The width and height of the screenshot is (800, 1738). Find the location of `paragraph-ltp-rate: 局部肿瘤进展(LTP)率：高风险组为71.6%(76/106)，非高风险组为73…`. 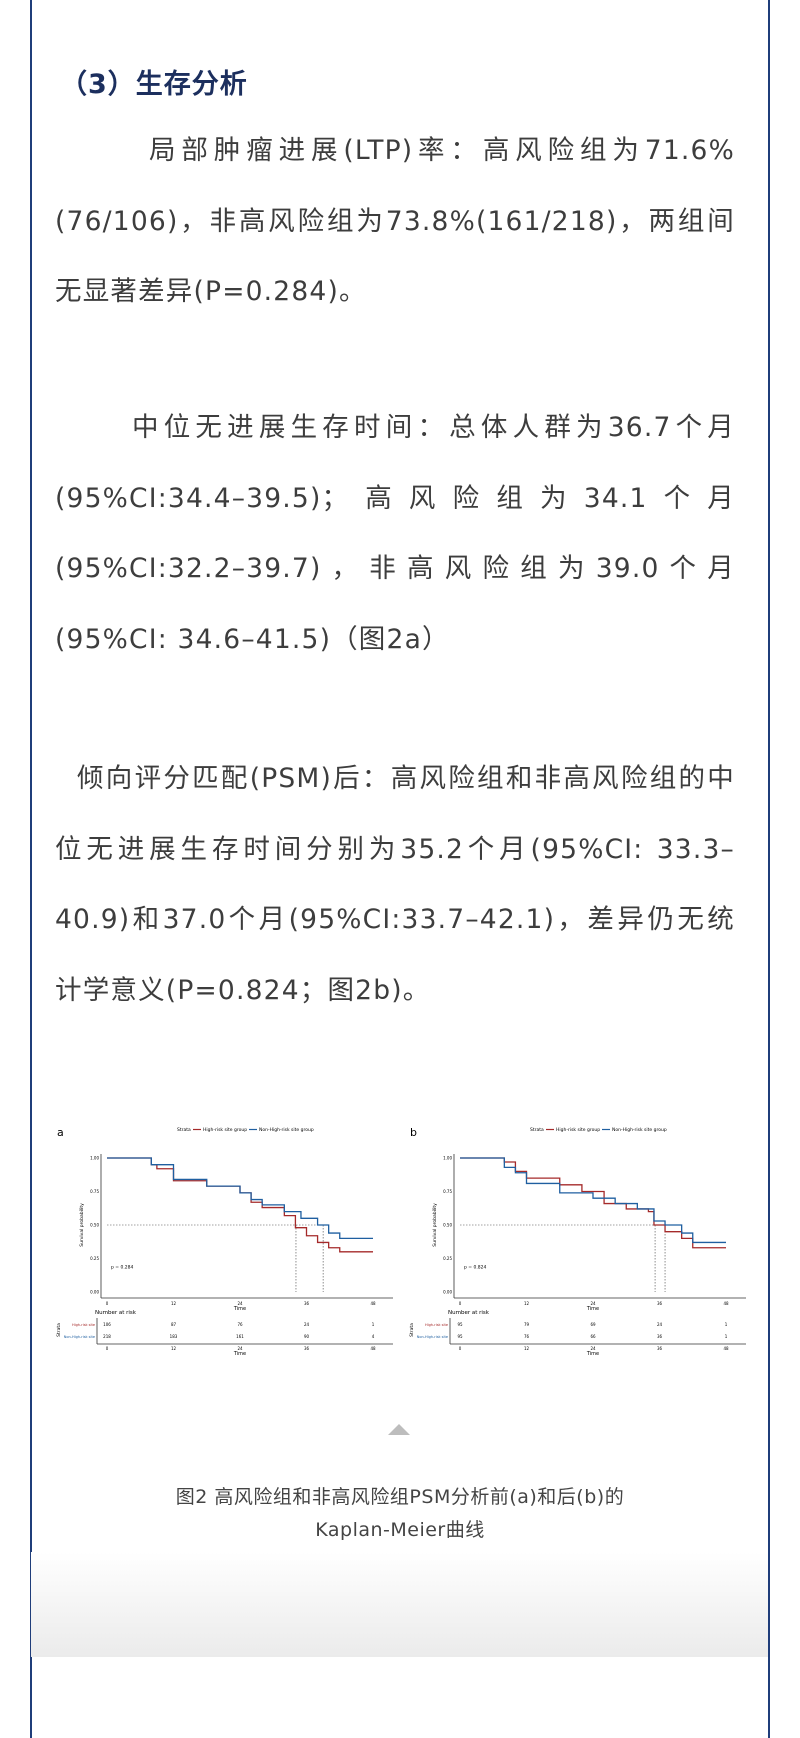

paragraph-ltp-rate: 局部肿瘤进展(LTP)率：高风险组为71.6%(76/106)，非高风险组为73… is located at coordinates (395, 221).